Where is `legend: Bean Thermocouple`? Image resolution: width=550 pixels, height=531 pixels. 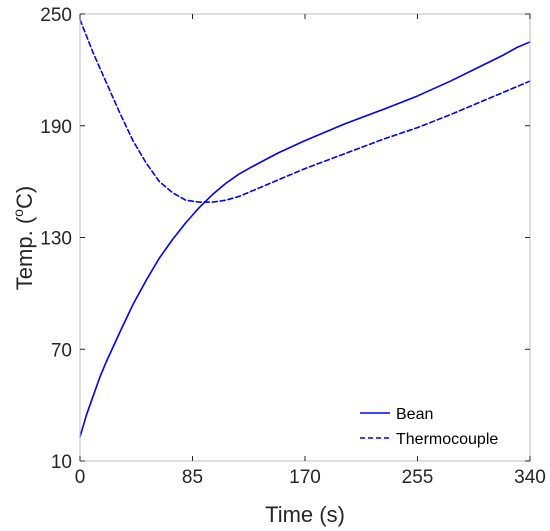 legend: Bean Thermocouple is located at coordinates (429, 427).